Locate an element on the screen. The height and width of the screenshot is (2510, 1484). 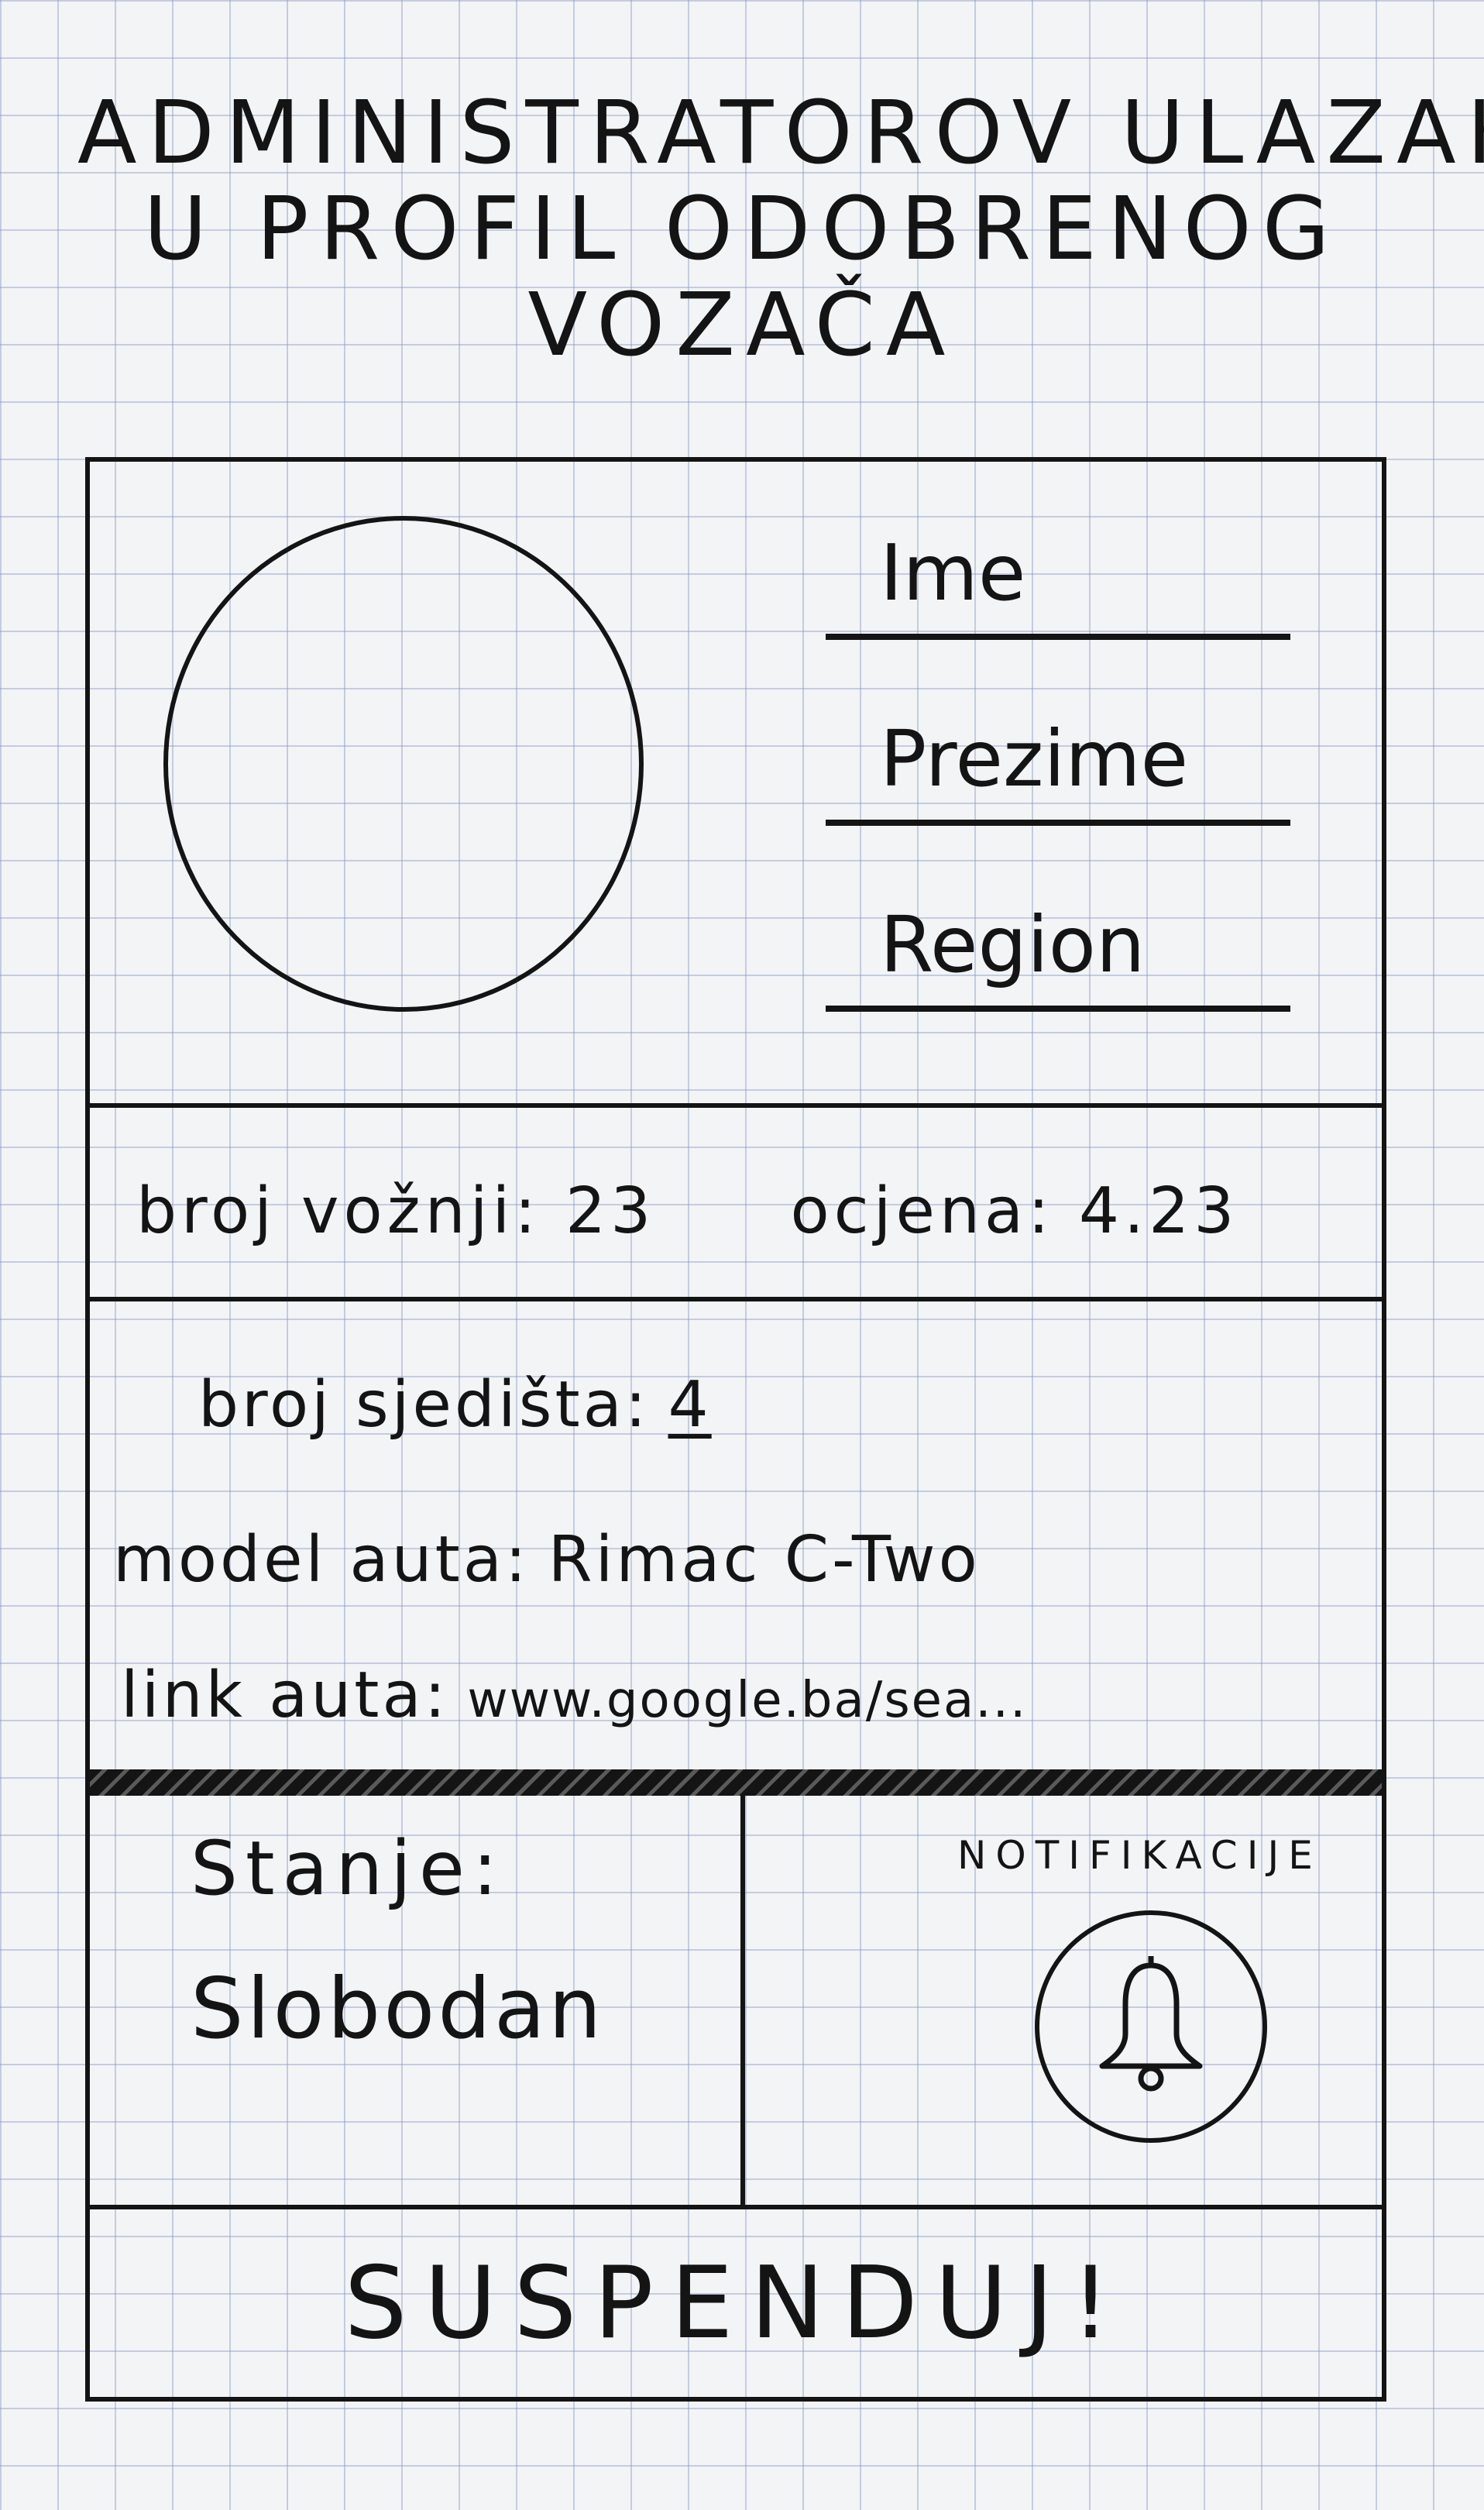
notifications-button is located at coordinates (1151, 2026).